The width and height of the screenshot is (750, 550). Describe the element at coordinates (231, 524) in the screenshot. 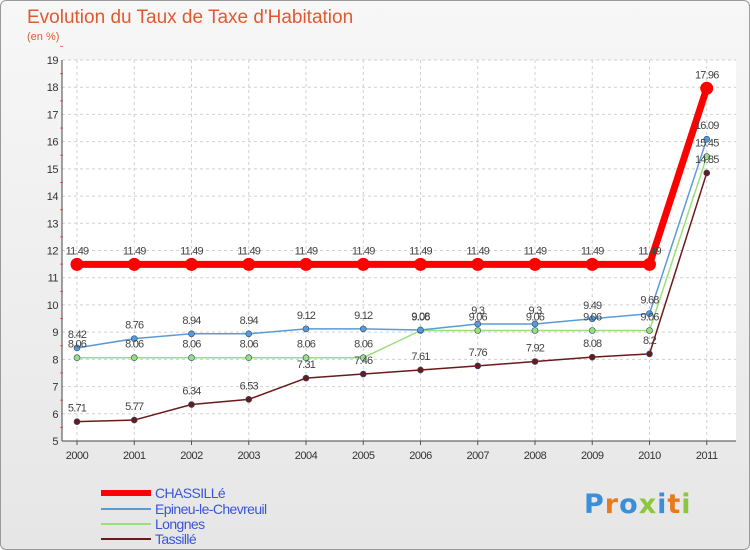

I see `legend-item-longnes: Longnes` at that location.